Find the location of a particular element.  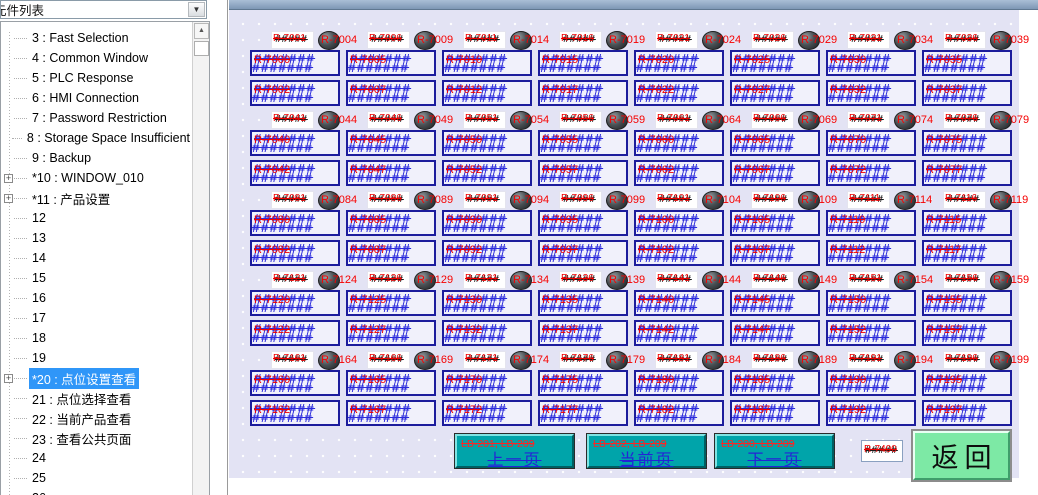

point-id-display: ##### R-7146 is located at coordinates (772, 280).